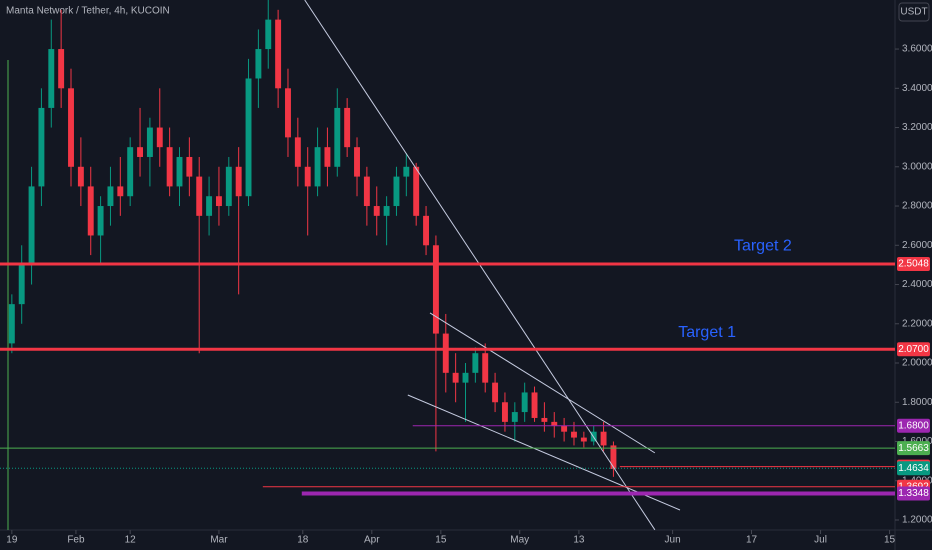  I want to click on y-tick-label: 2.6000, so click(917, 245).